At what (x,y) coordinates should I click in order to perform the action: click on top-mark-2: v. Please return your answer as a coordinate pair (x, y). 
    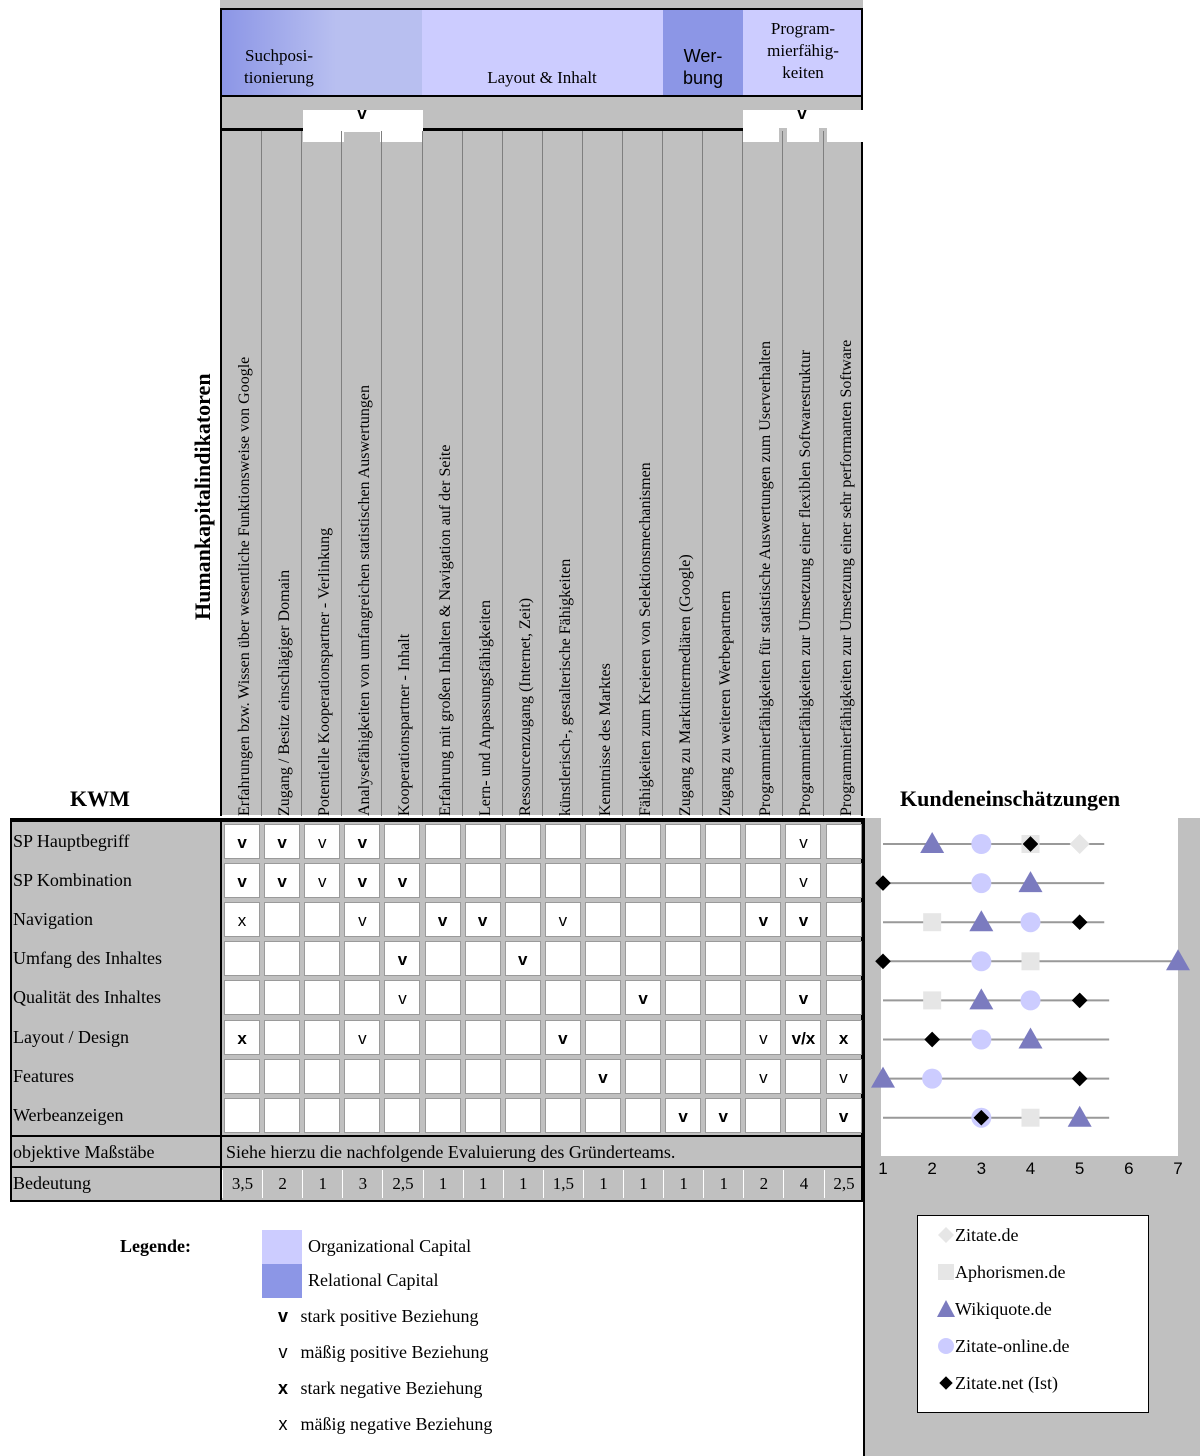
    Looking at the image, I should click on (802, 113).